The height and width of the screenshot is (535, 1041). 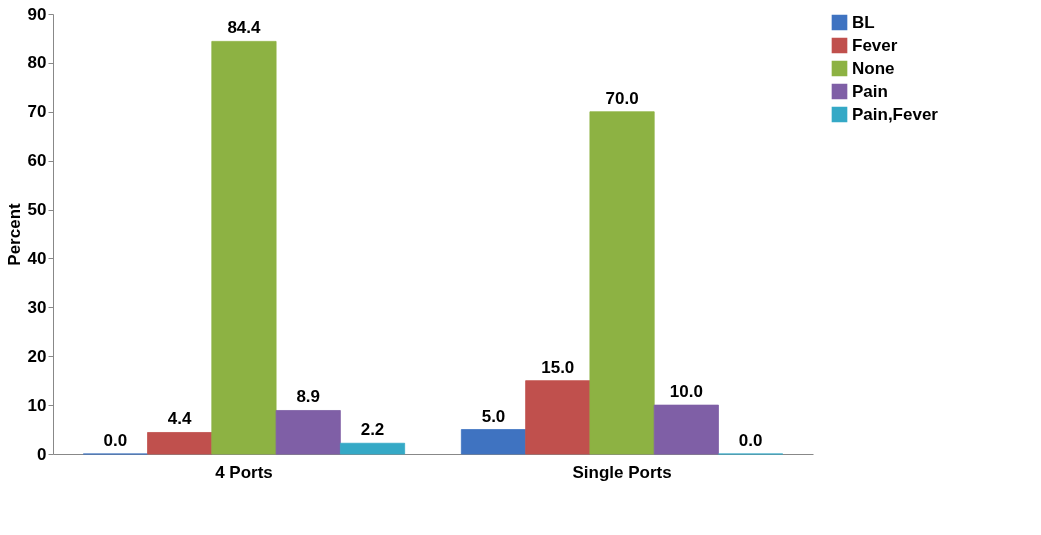 What do you see at coordinates (493, 416) in the screenshot?
I see `data-label: 5.0` at bounding box center [493, 416].